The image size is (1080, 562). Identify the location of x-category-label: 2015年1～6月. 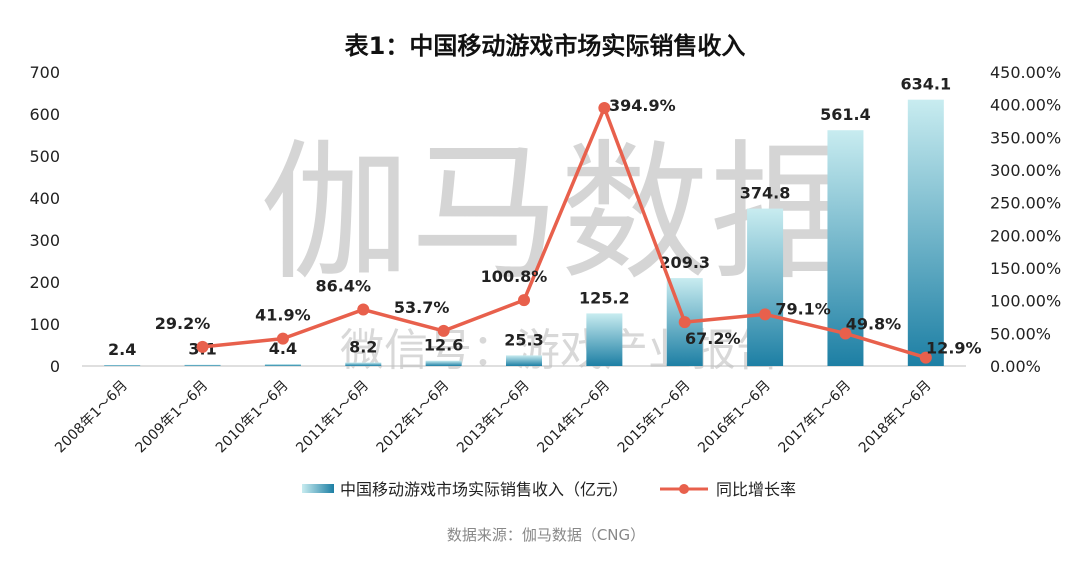
(654, 417).